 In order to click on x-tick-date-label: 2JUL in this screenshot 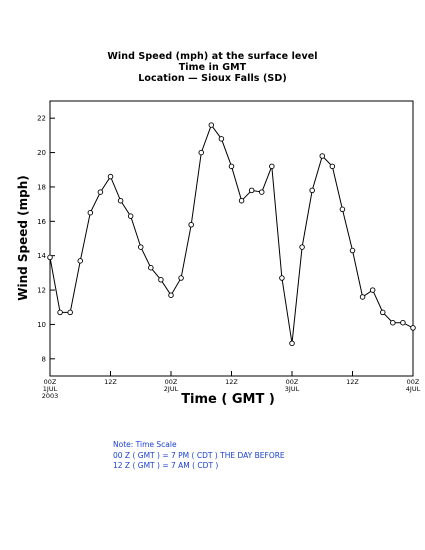, I will do `click(171, 389)`.